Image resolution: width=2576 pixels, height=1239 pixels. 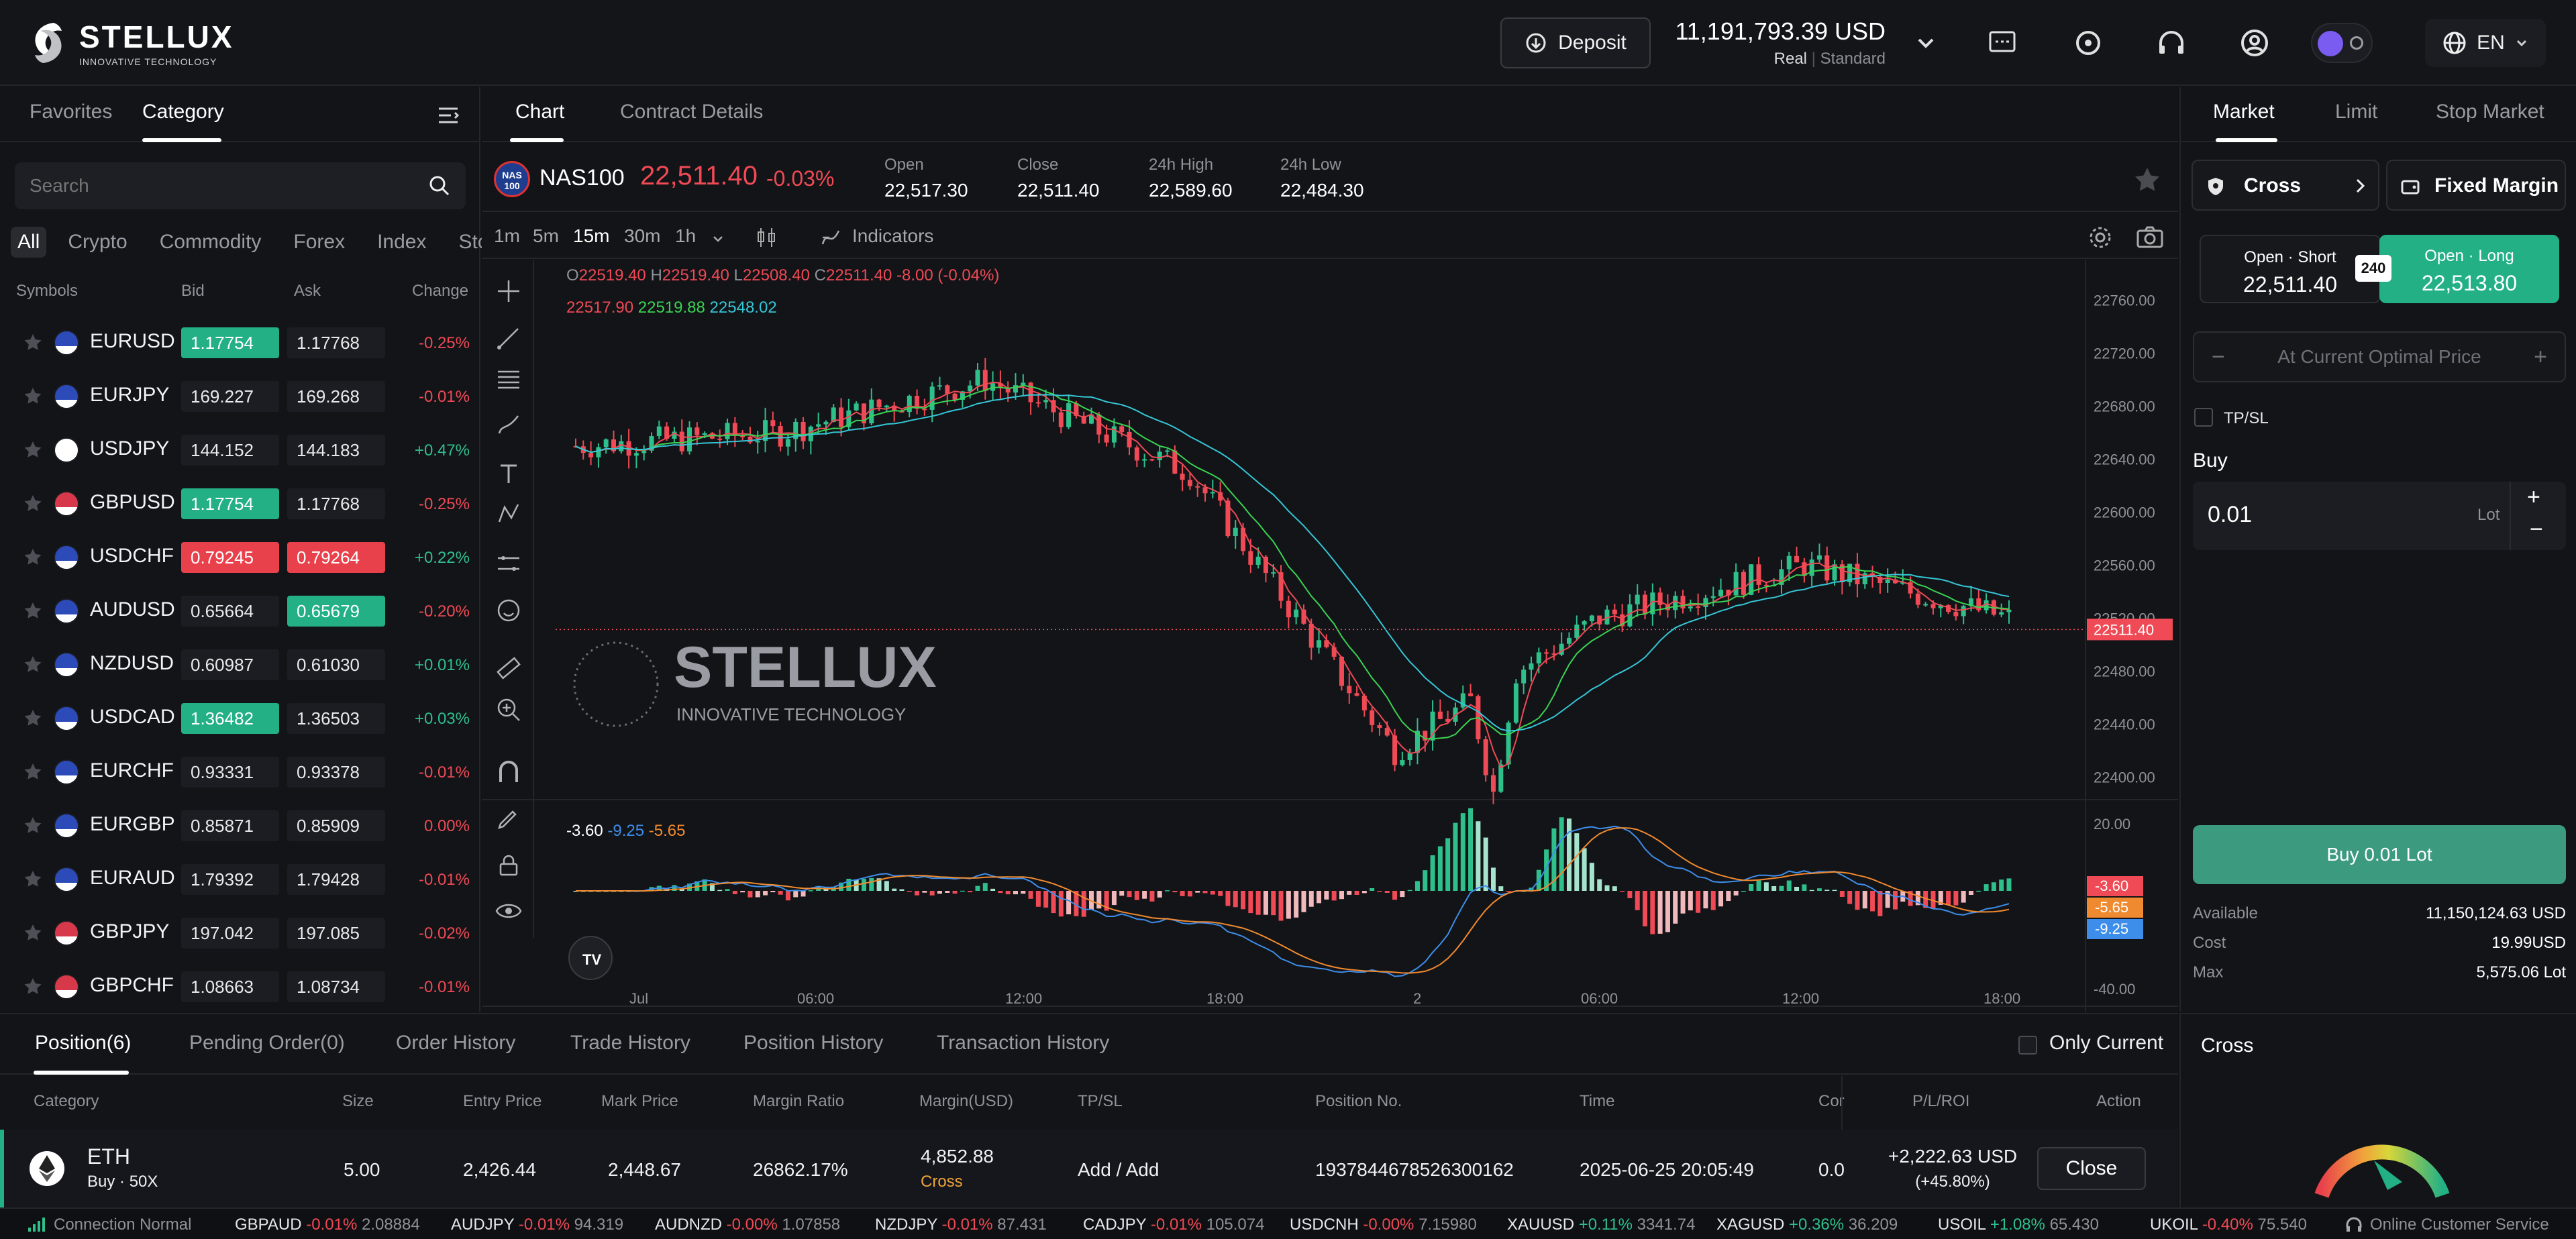 I want to click on open-short-button: Open · Short 22,511.40, so click(x=2290, y=269).